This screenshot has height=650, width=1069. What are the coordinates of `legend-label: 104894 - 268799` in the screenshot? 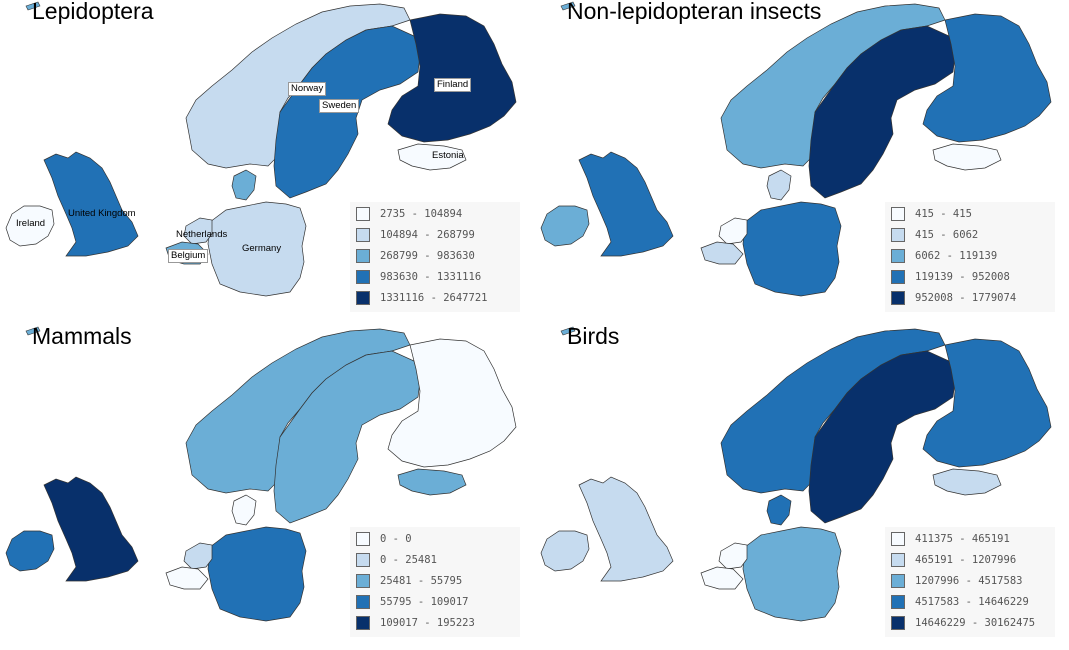 It's located at (427, 235).